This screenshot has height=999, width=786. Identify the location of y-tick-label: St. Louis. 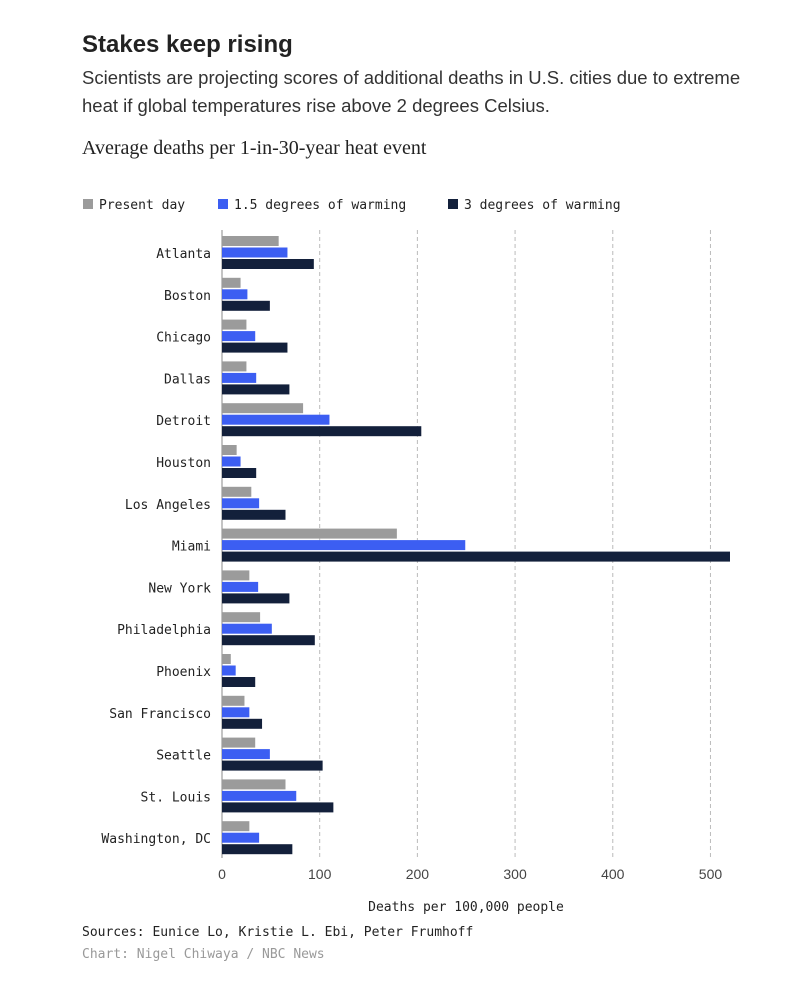
(176, 797).